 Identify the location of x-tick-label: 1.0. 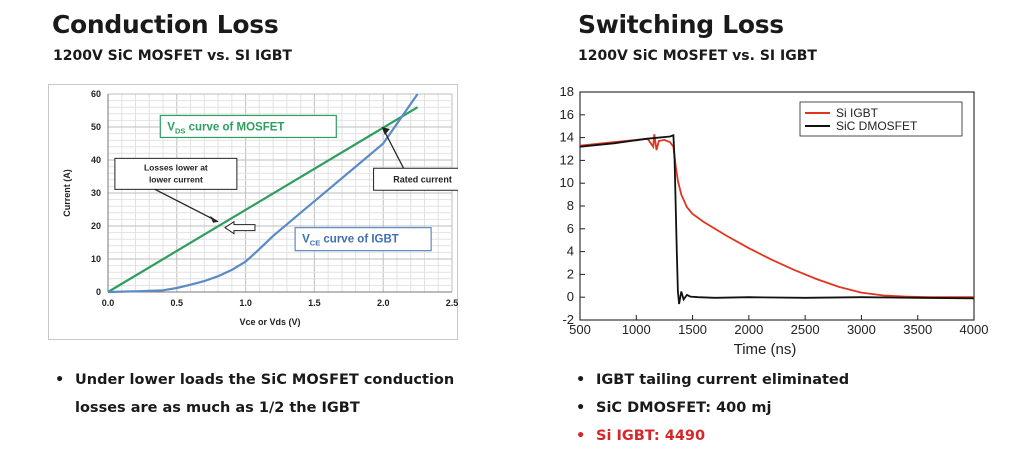
(245, 303).